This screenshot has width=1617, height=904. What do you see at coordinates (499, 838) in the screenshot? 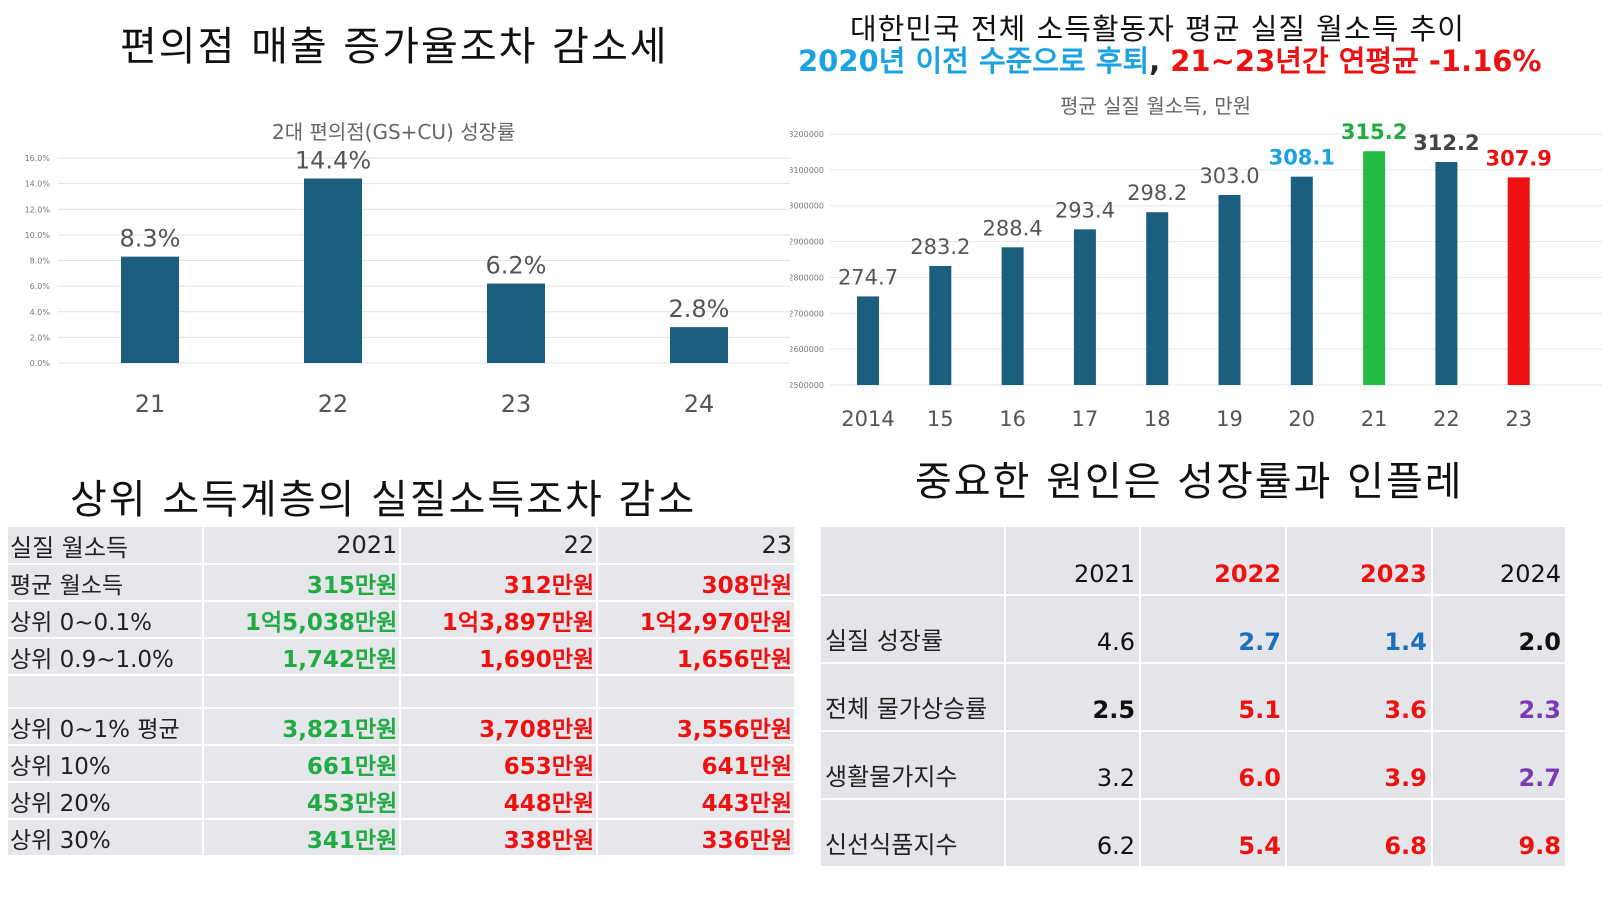
I see `table-cell: 338만원` at bounding box center [499, 838].